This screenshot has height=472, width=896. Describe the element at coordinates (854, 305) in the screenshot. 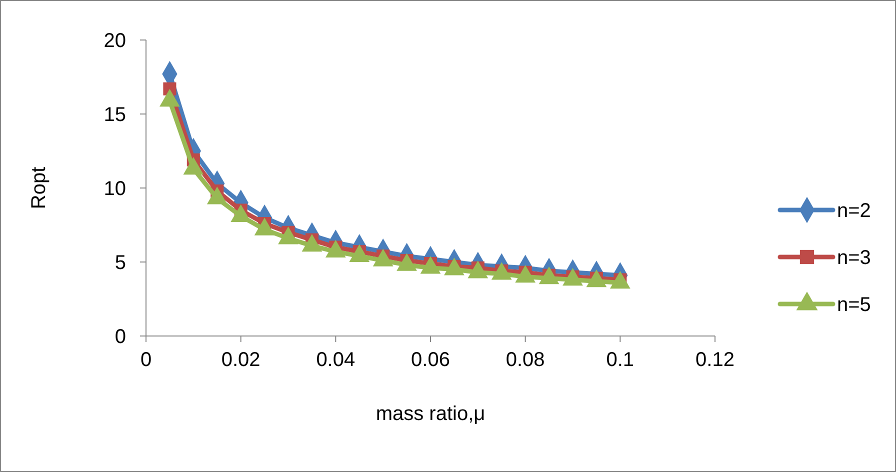

I see `legend-label: n=5` at that location.